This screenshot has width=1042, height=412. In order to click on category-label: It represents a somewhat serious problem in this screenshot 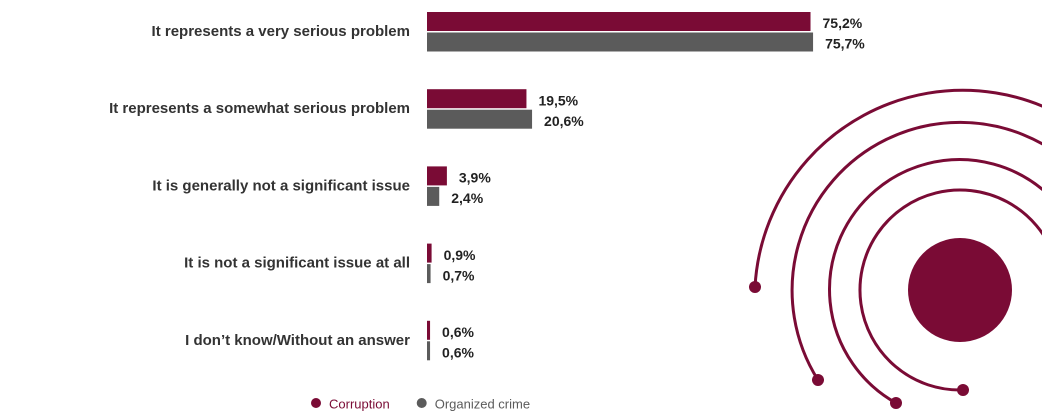, I will do `click(259, 108)`.